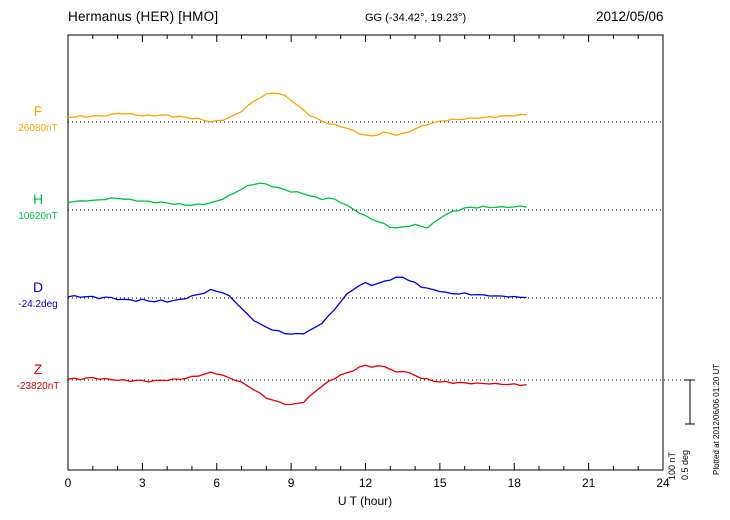  What do you see at coordinates (514, 483) in the screenshot?
I see `x-tick-label: 18` at bounding box center [514, 483].